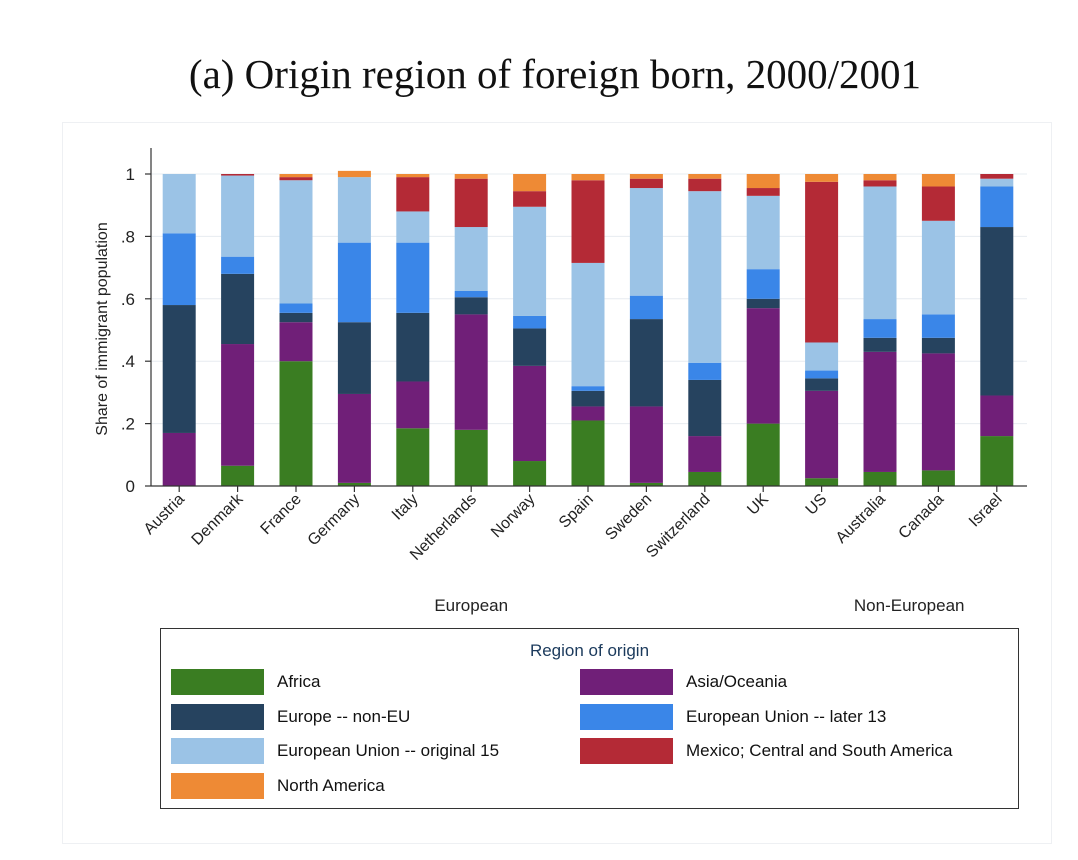  Describe the element at coordinates (817, 505) in the screenshot. I see `x-tick-label: US` at that location.